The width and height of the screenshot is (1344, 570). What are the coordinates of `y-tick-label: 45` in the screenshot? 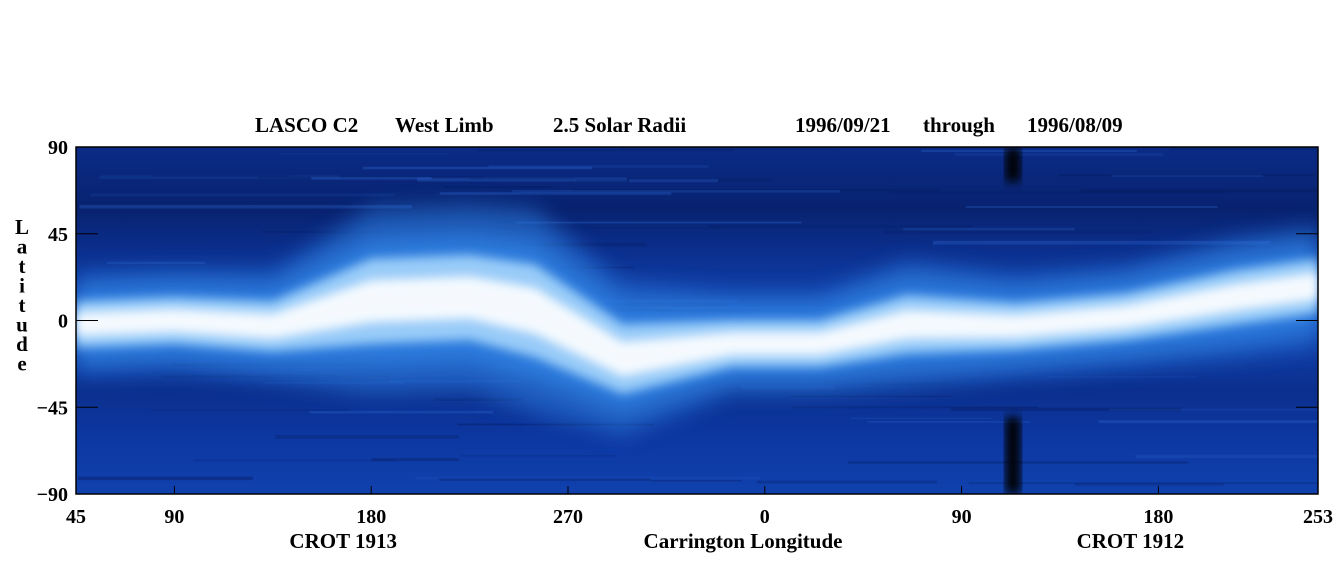 It's located at (58, 235).